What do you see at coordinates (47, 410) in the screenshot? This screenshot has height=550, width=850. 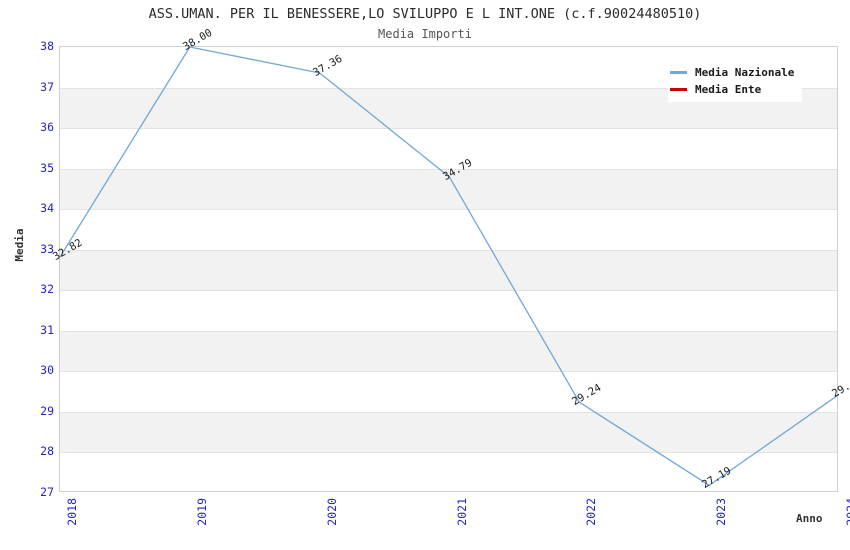 I see `y-tick-label: 29` at bounding box center [47, 410].